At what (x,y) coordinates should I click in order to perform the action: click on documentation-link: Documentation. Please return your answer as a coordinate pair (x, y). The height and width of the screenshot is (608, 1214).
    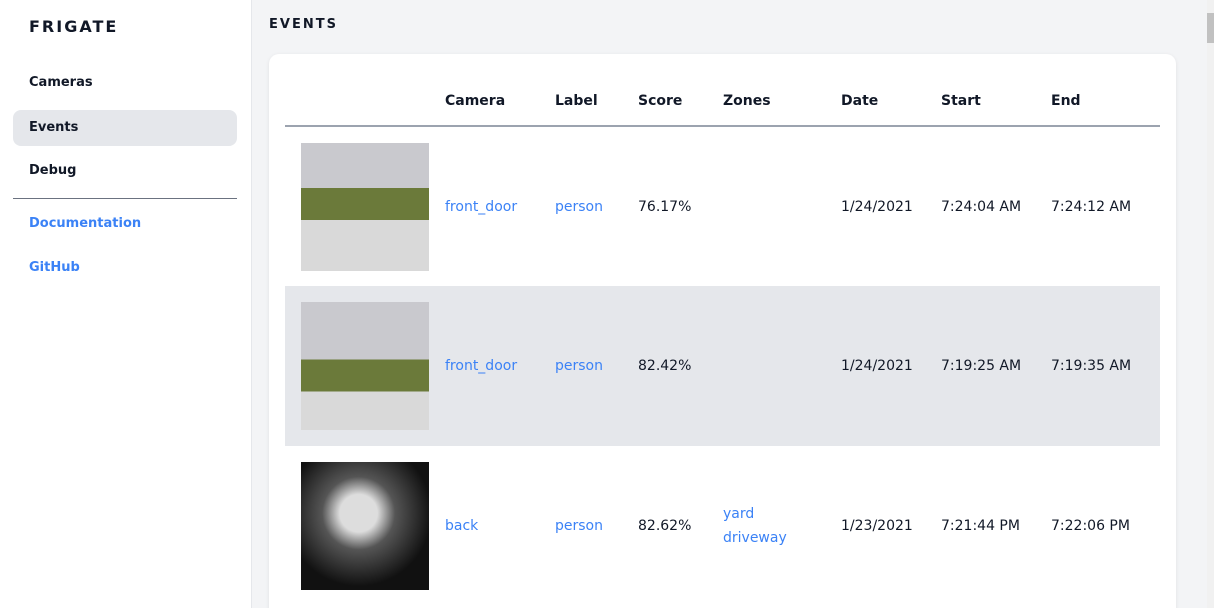
    Looking at the image, I should click on (85, 223).